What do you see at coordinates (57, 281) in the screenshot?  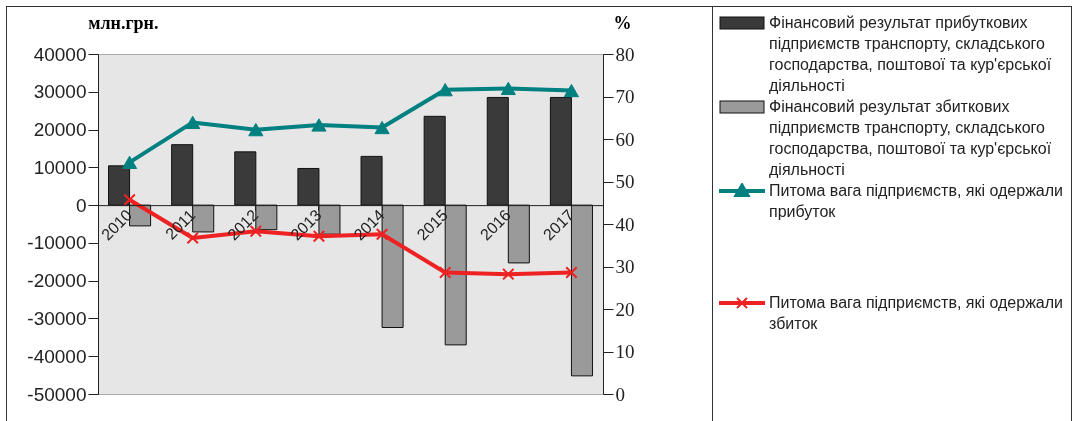 I see `y-tick-label: -20000` at bounding box center [57, 281].